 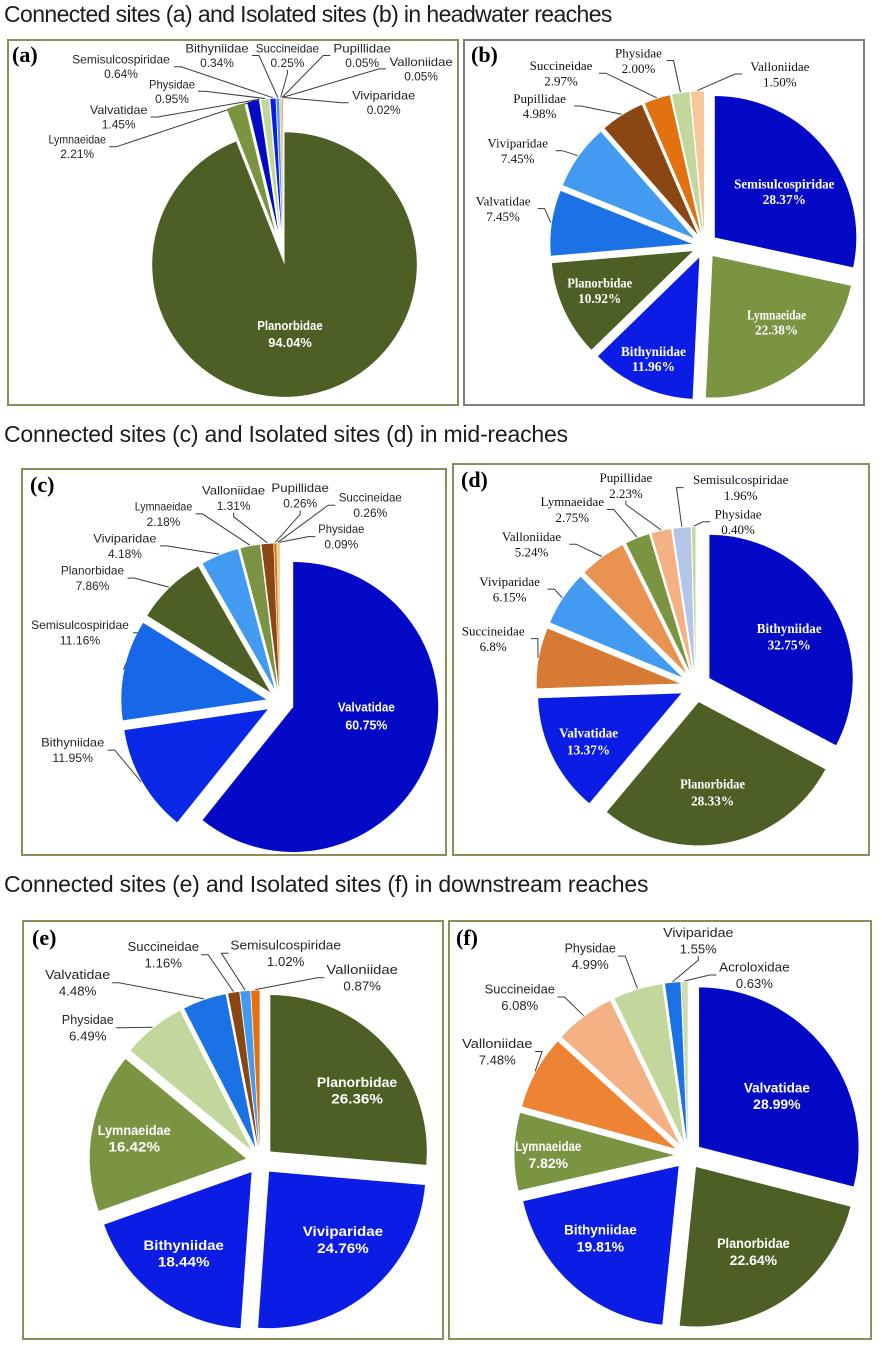 I want to click on svg-text: 2.23%, so click(x=626, y=493).